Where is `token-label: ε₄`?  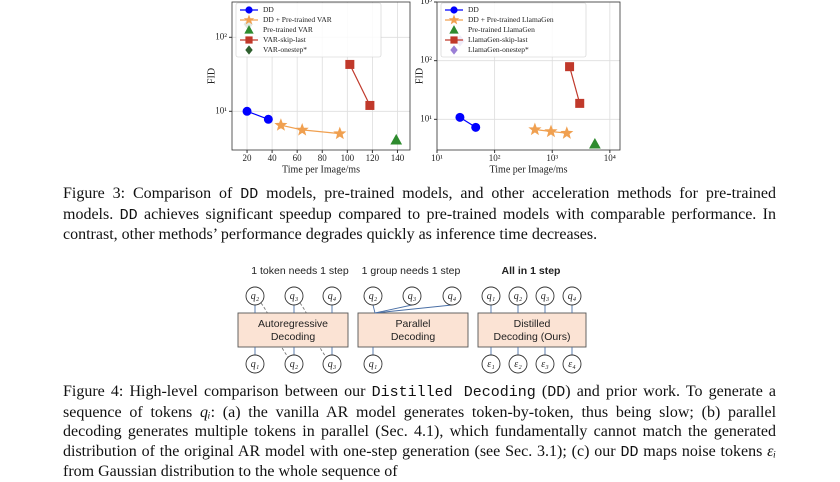
token-label: ε₄ is located at coordinates (572, 364).